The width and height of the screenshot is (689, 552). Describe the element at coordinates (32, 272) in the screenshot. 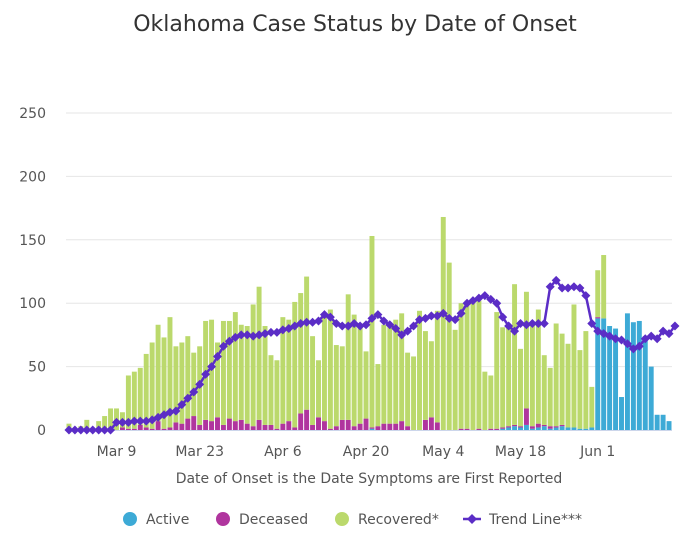

I see `y-axis-ticks: 0 50 100 150 200 250` at that location.